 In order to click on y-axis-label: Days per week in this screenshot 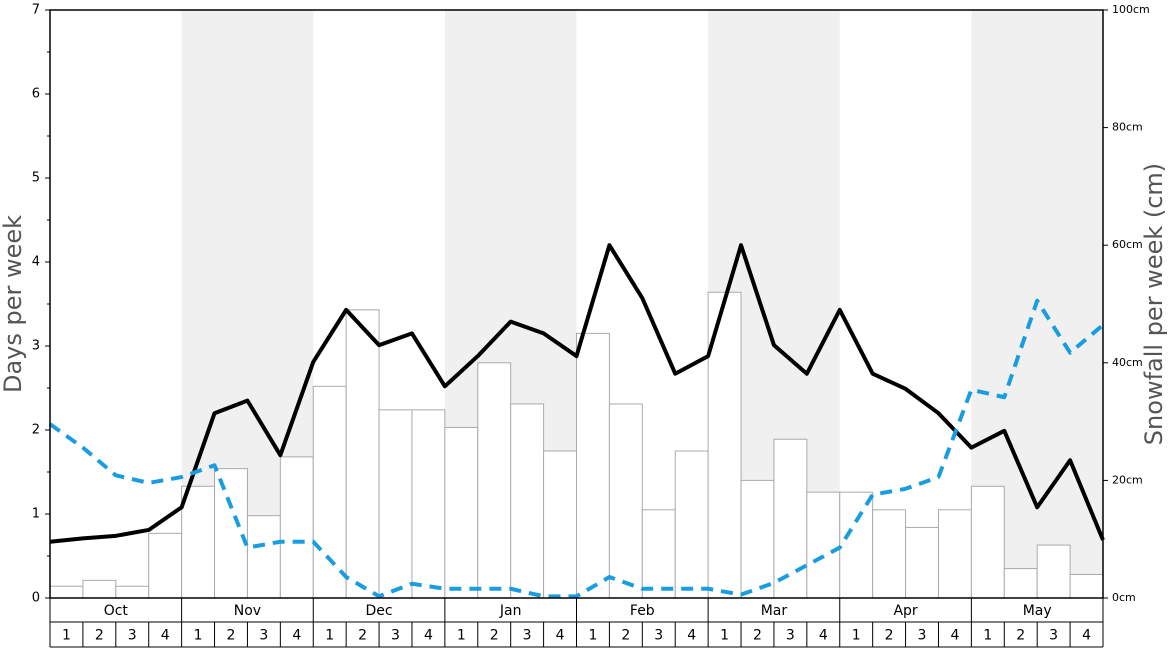, I will do `click(13, 304)`.